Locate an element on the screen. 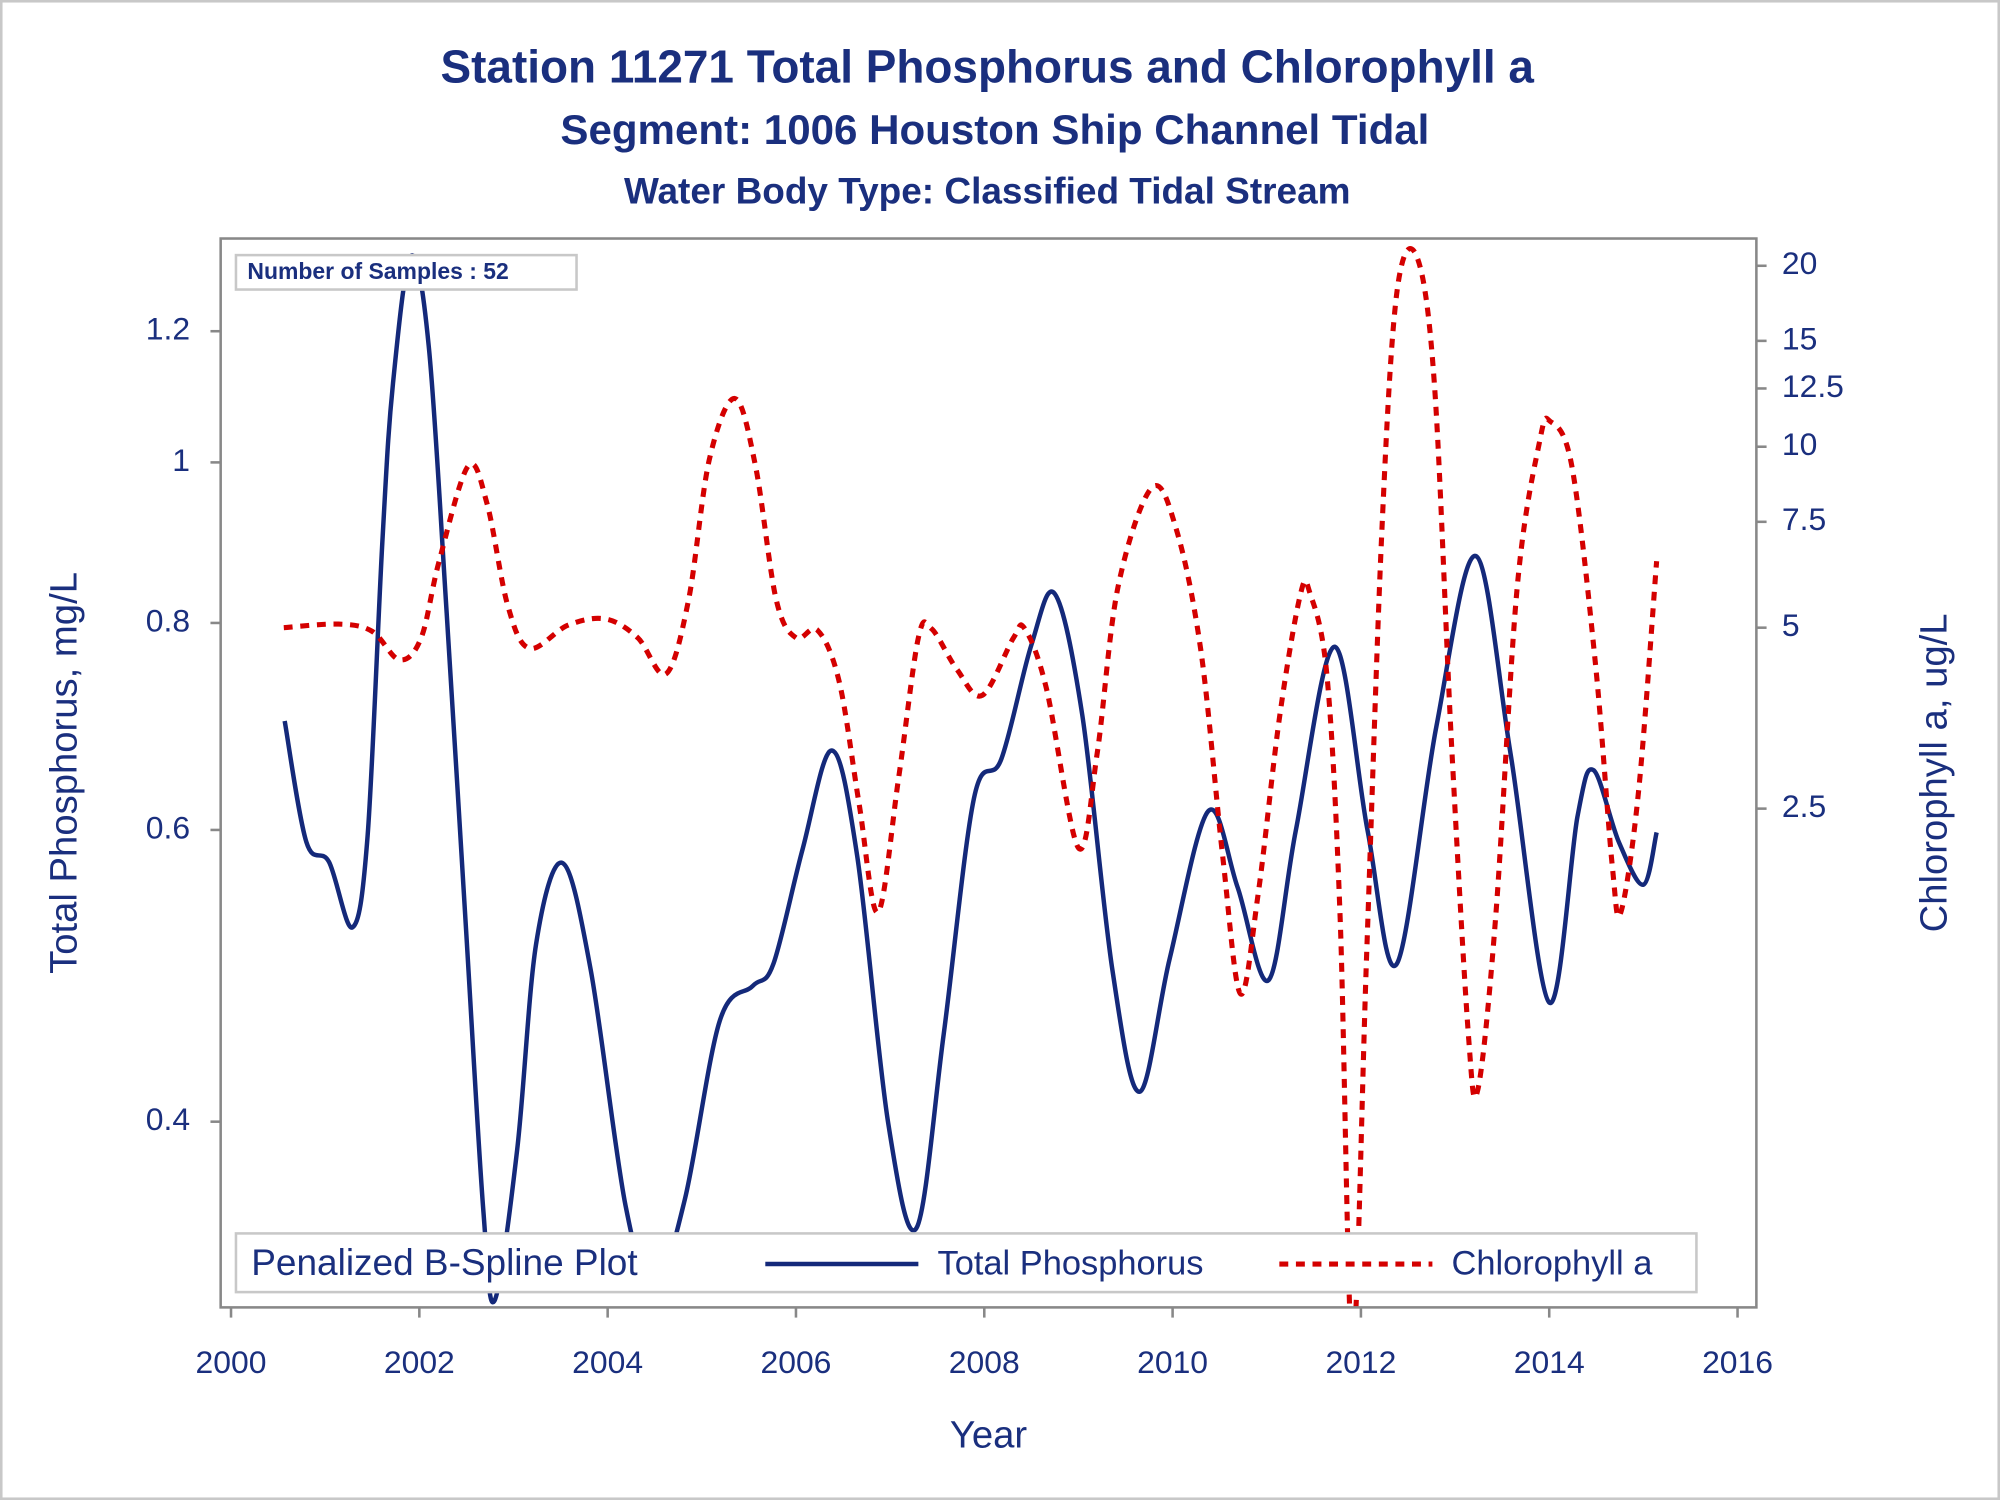  legend-title: Penalized B-Spline Plot is located at coordinates (444, 1262).